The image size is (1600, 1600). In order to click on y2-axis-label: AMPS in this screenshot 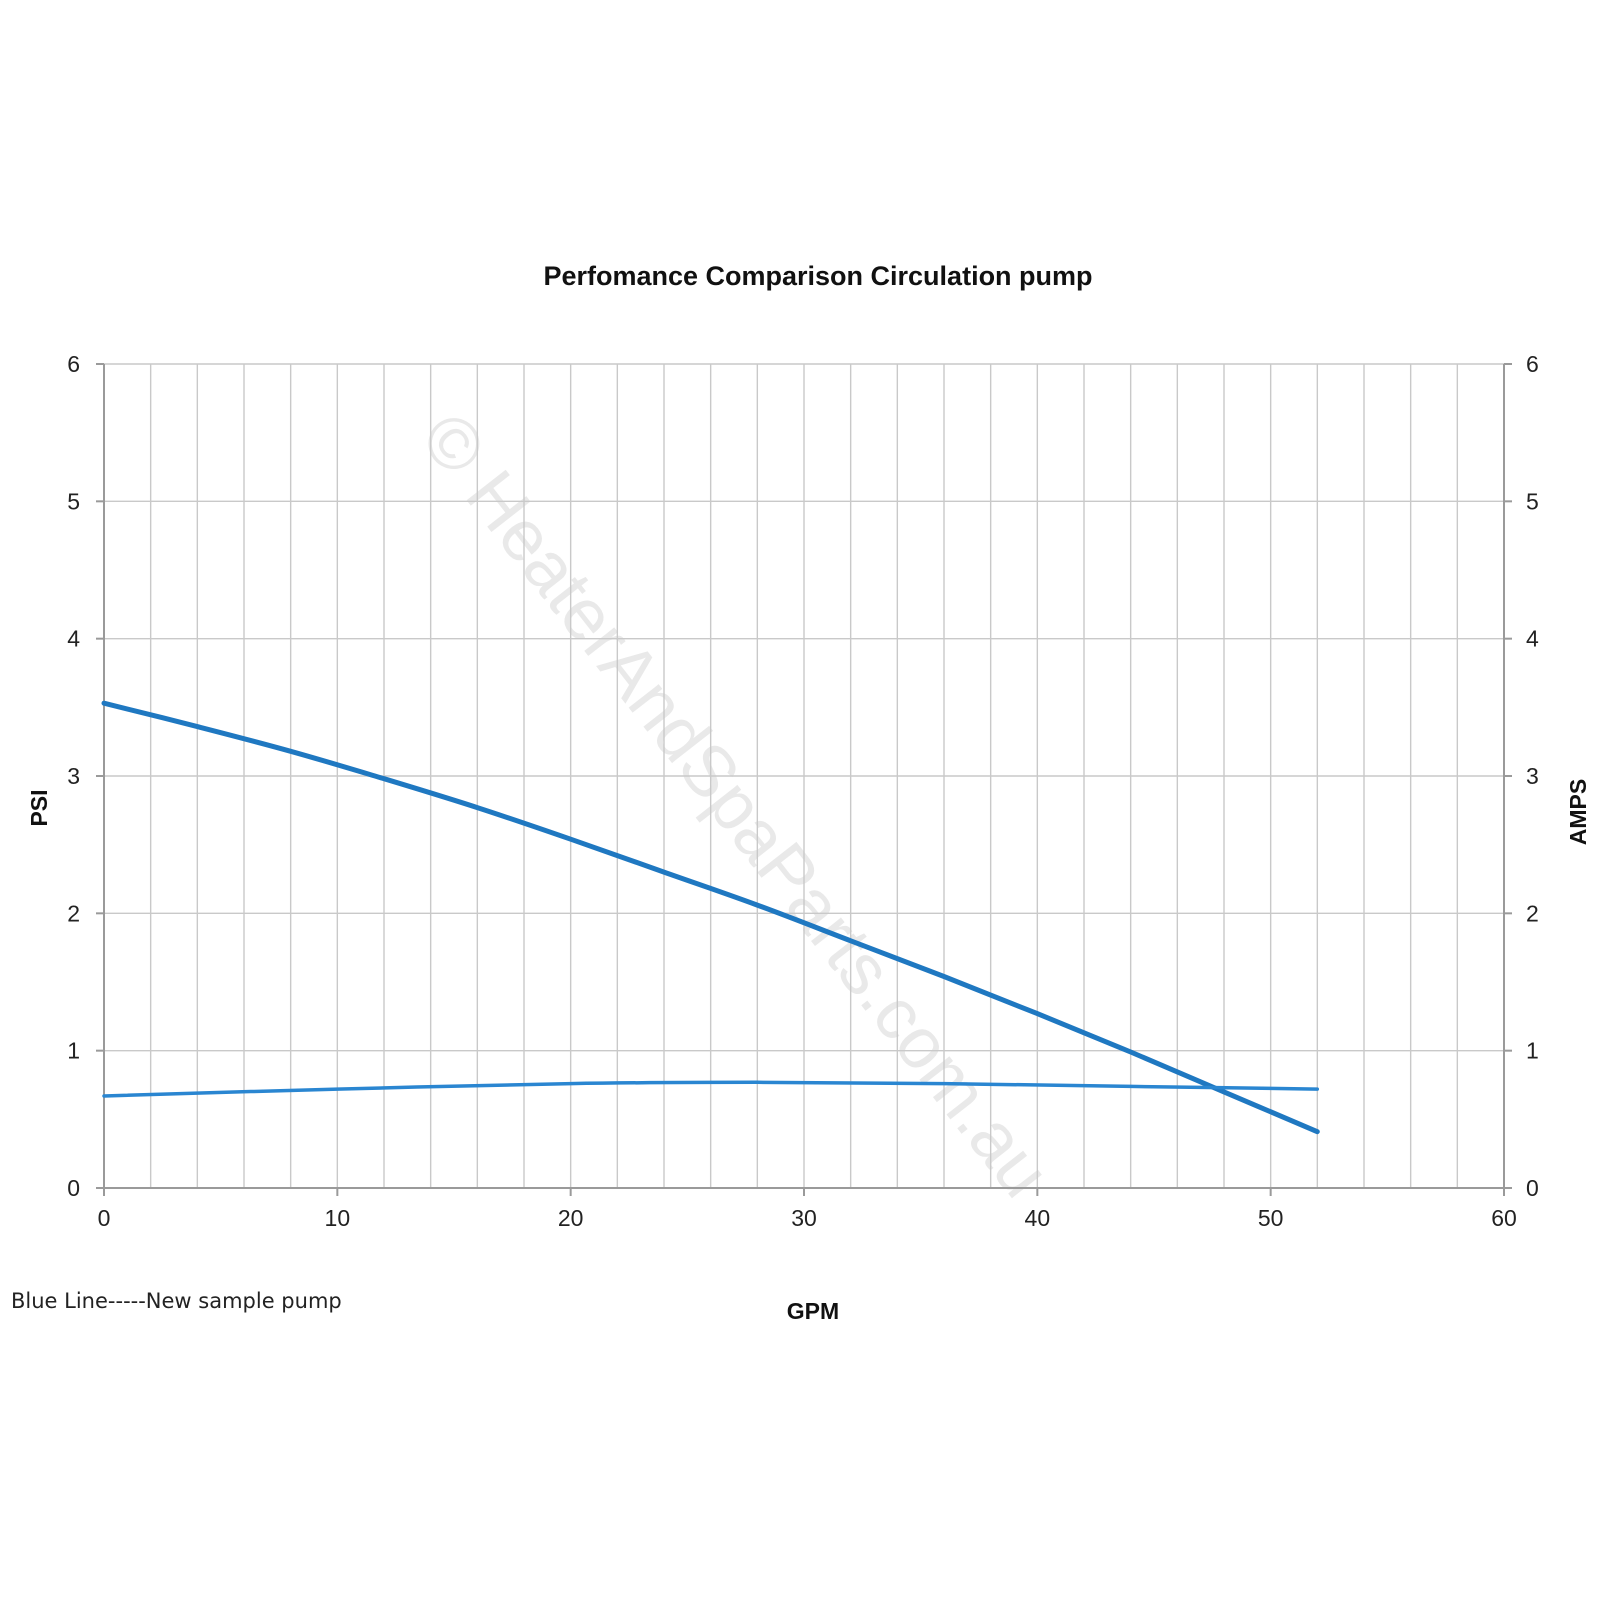, I will do `click(1578, 812)`.